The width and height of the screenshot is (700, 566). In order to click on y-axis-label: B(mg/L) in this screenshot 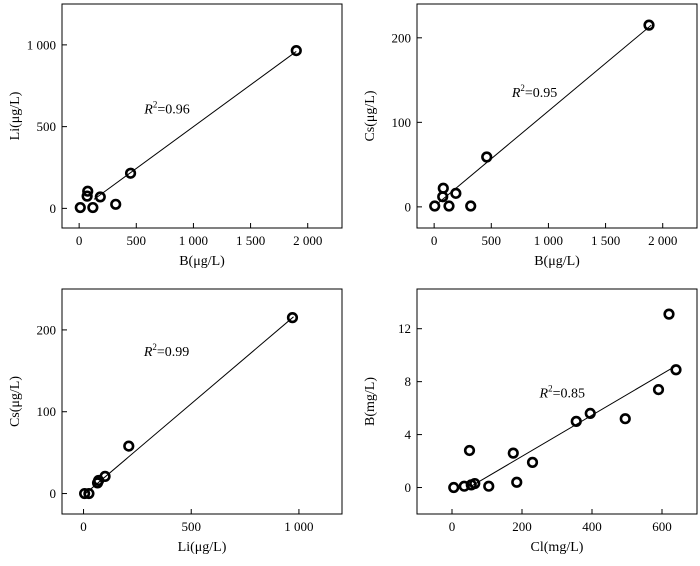, I will do `click(370, 401)`.